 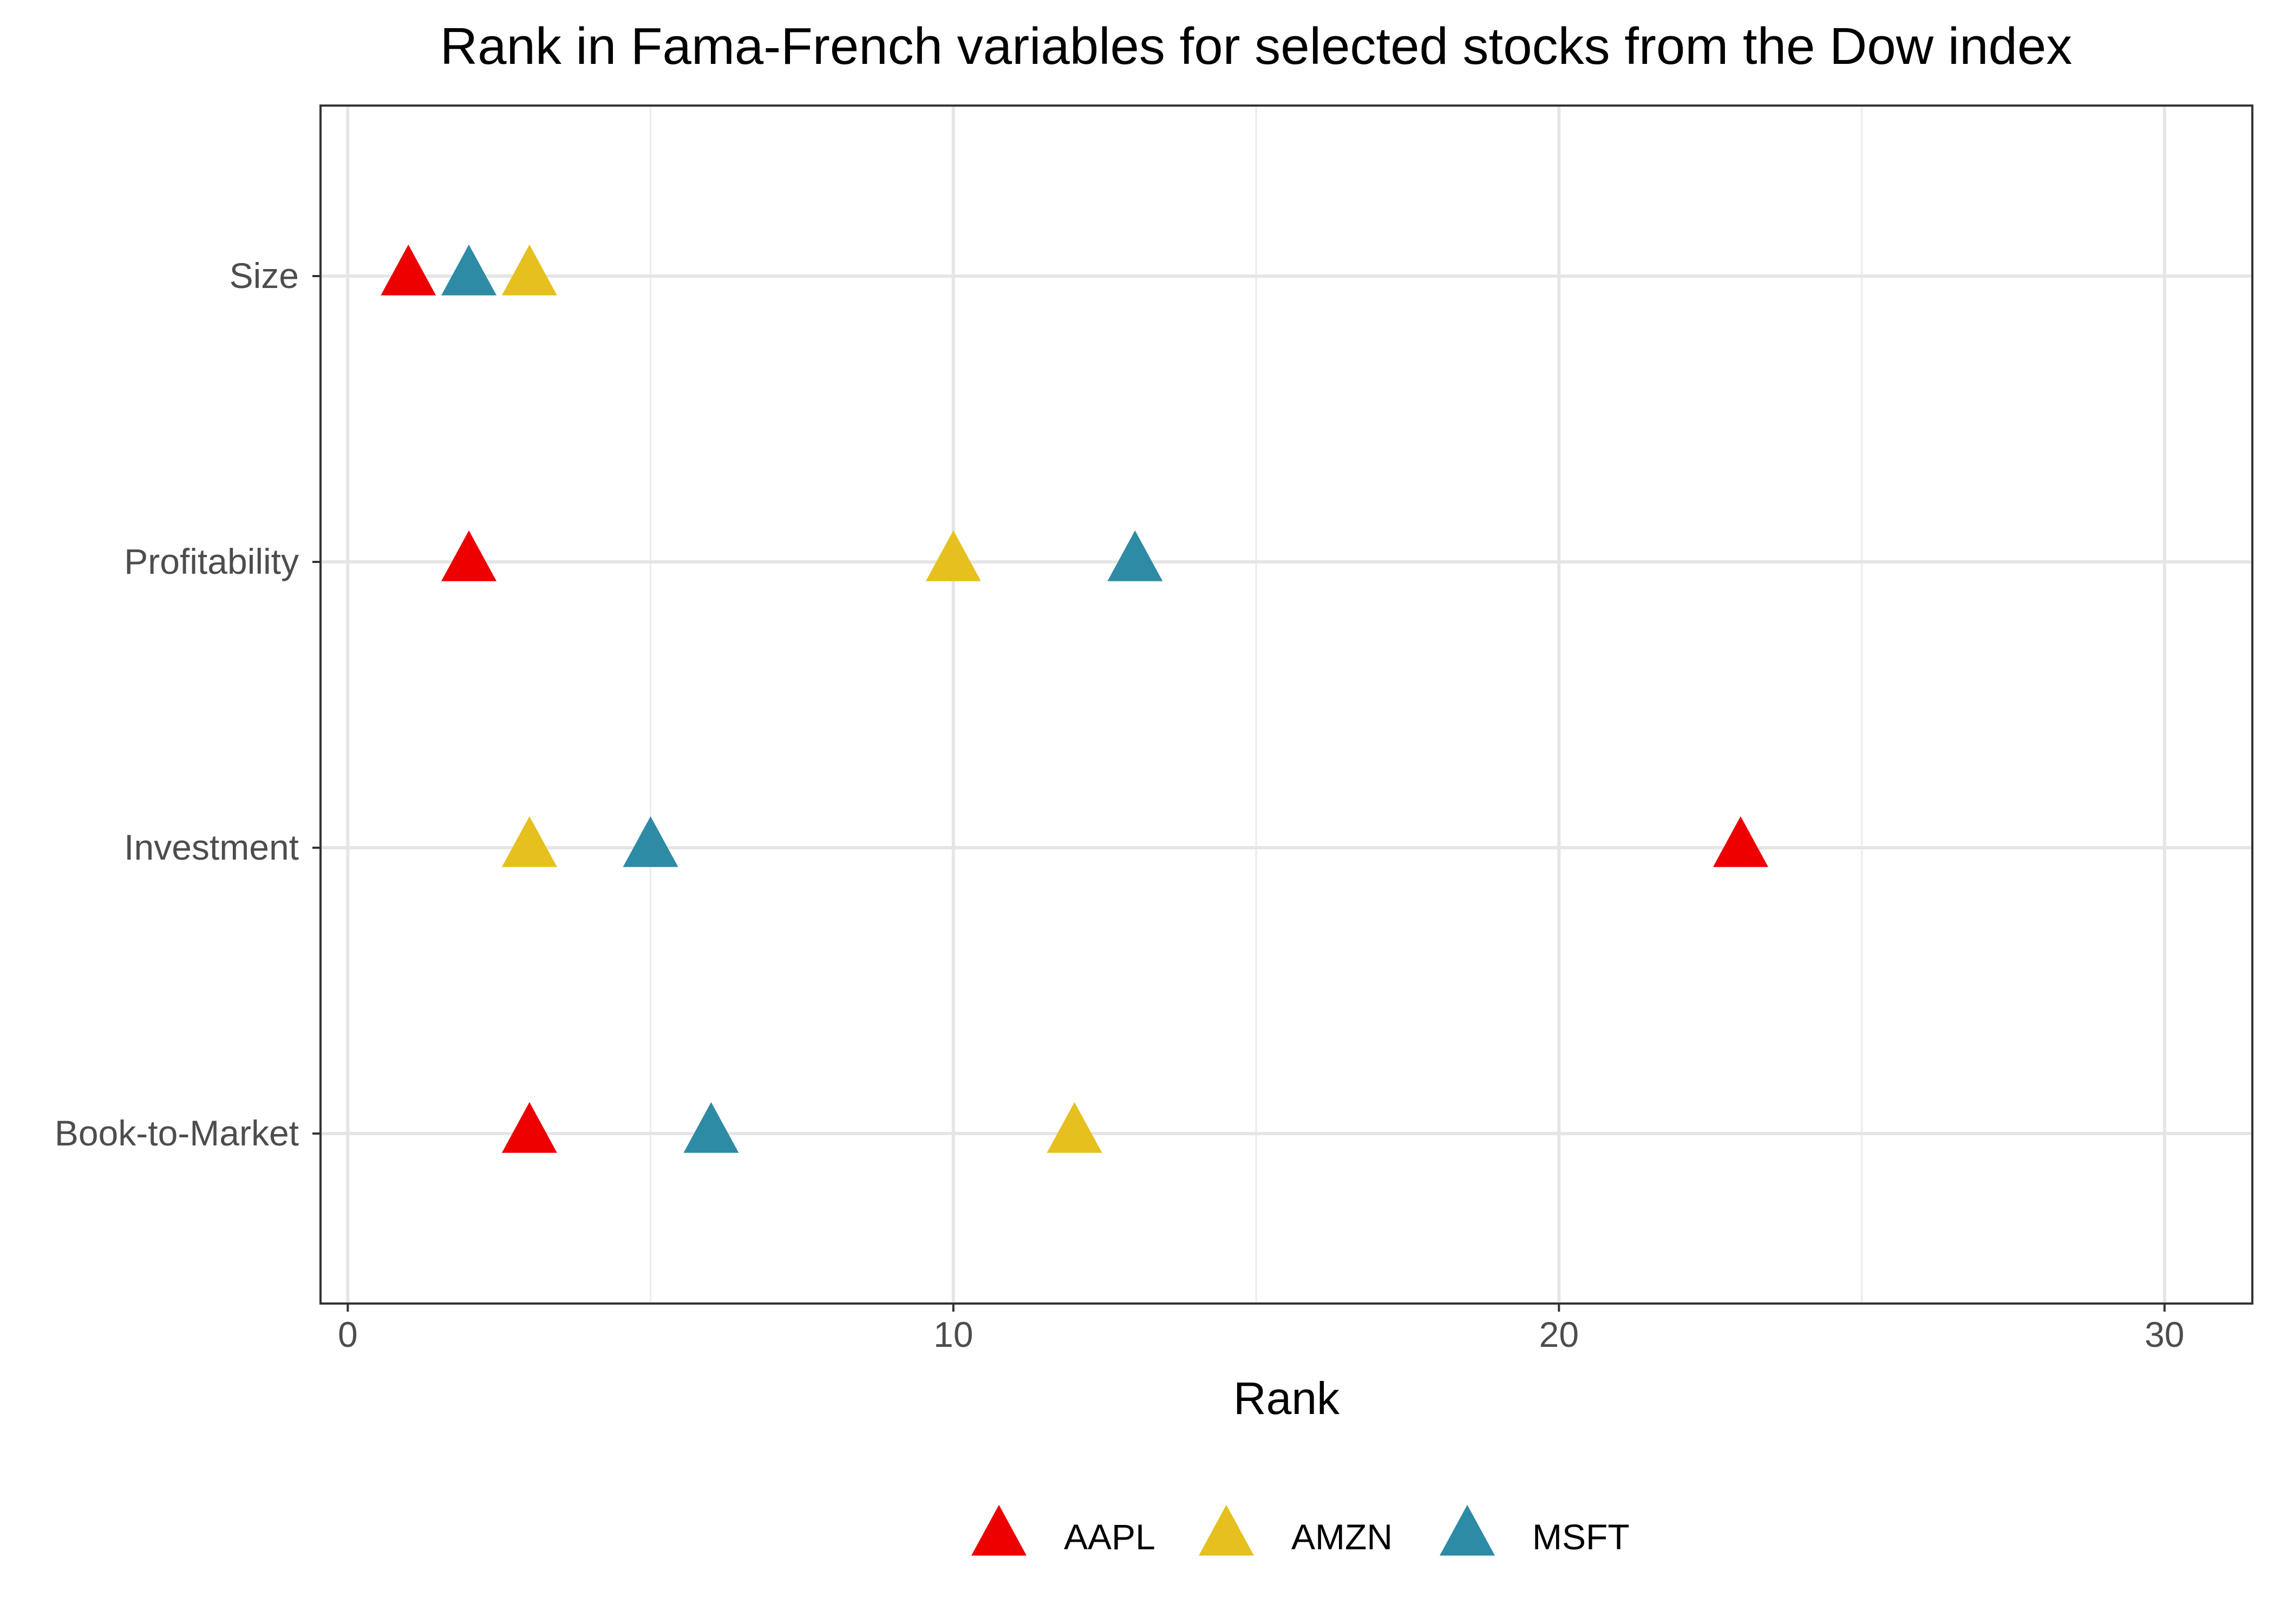 I want to click on point-amzn-size, so click(x=529, y=270).